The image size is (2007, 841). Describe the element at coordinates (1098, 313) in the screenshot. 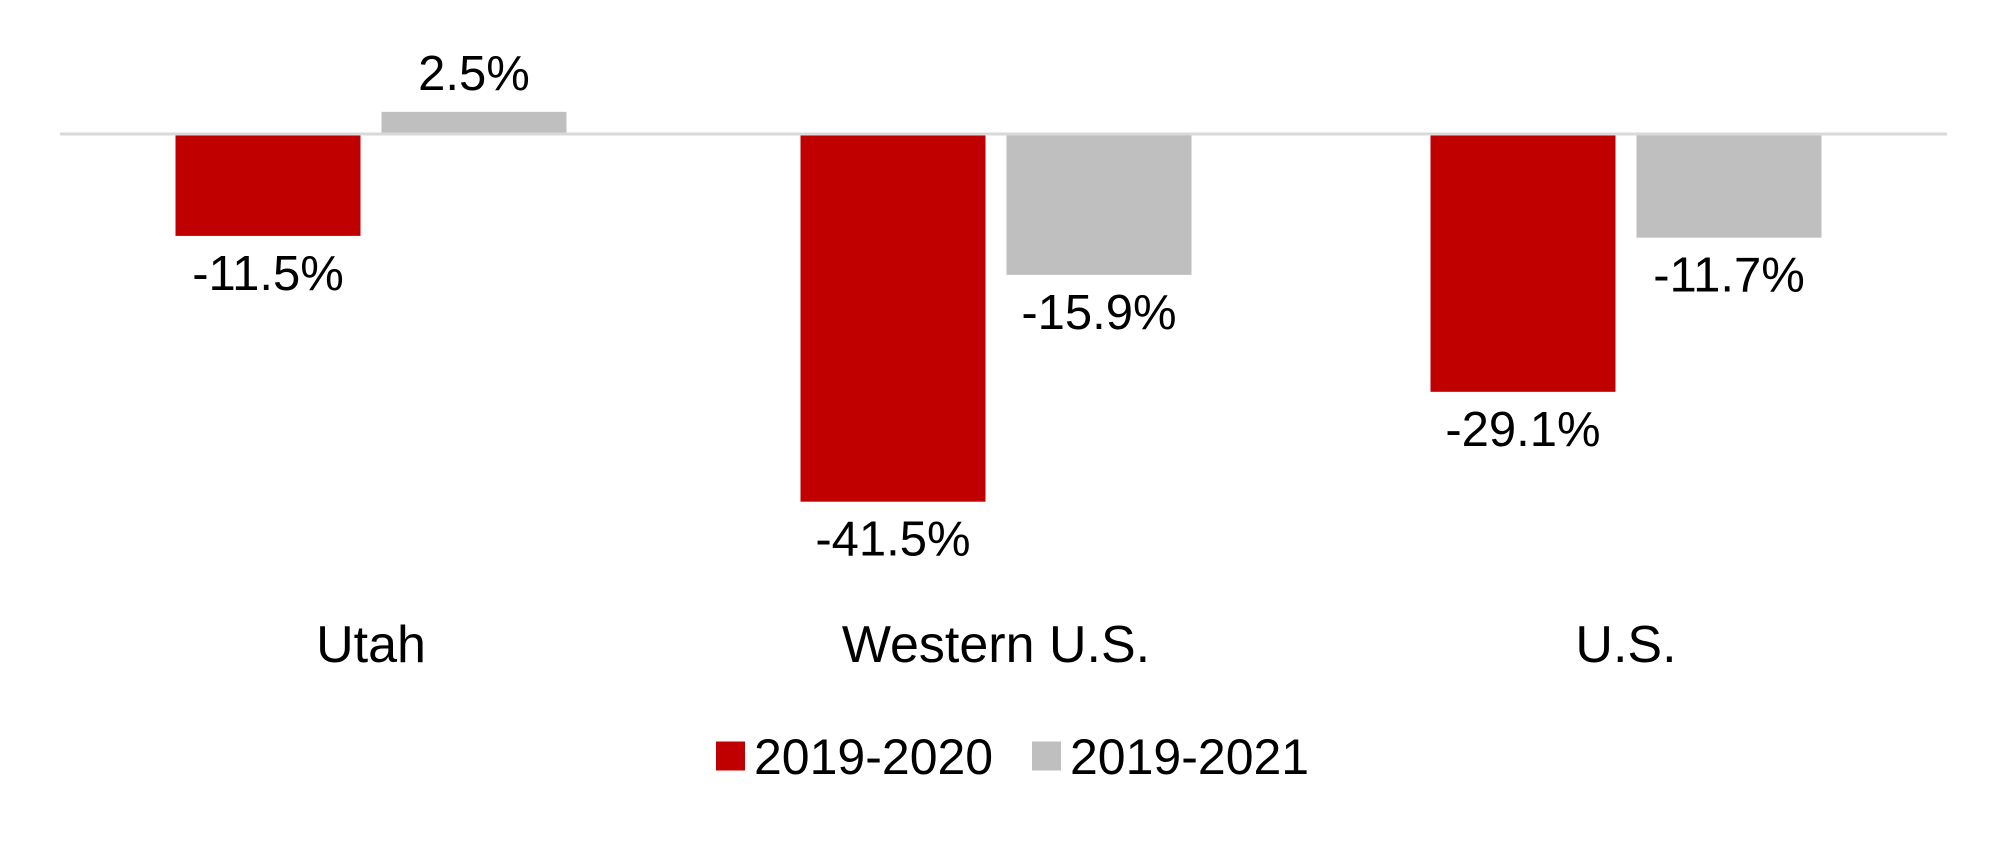

I see `data-label-2-2: -15.9%` at that location.